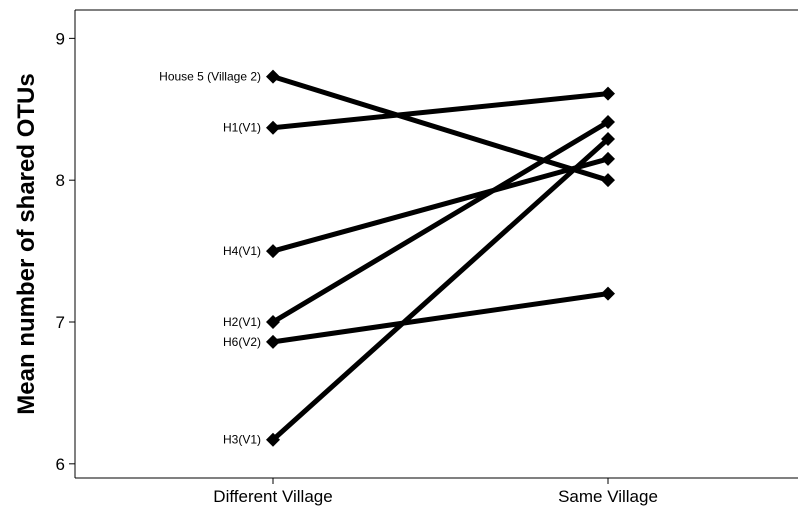 This screenshot has height=512, width=800. What do you see at coordinates (242, 128) in the screenshot?
I see `series-label: H1(V1)` at bounding box center [242, 128].